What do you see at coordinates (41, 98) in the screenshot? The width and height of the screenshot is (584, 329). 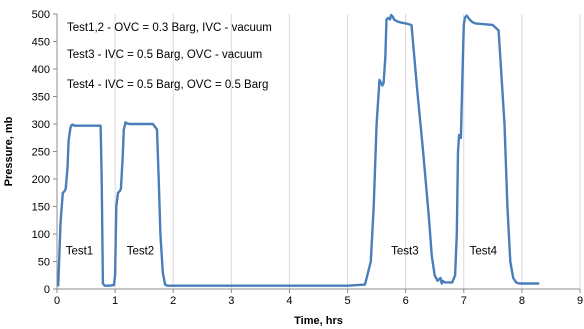 I see `y-tick-label: 350` at bounding box center [41, 98].